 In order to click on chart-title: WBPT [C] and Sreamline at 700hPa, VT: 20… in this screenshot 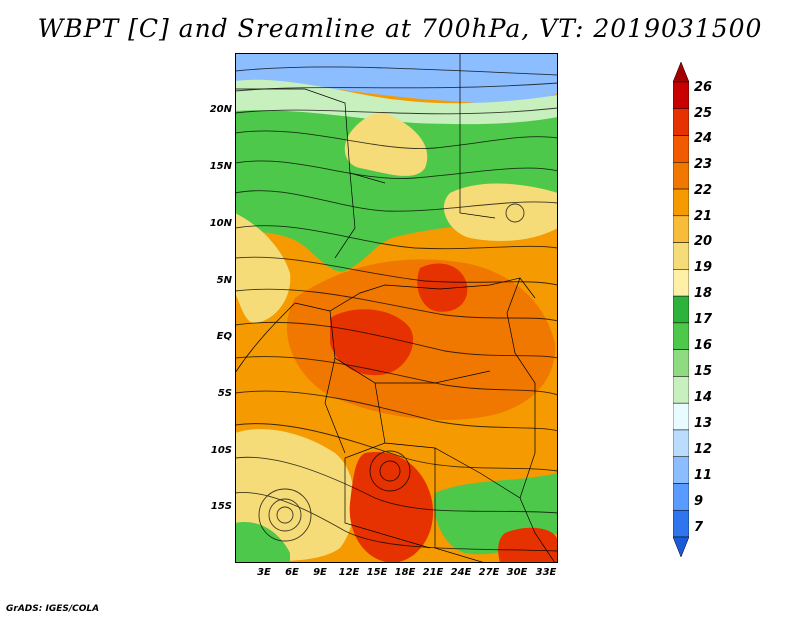, I will do `click(400, 28)`.